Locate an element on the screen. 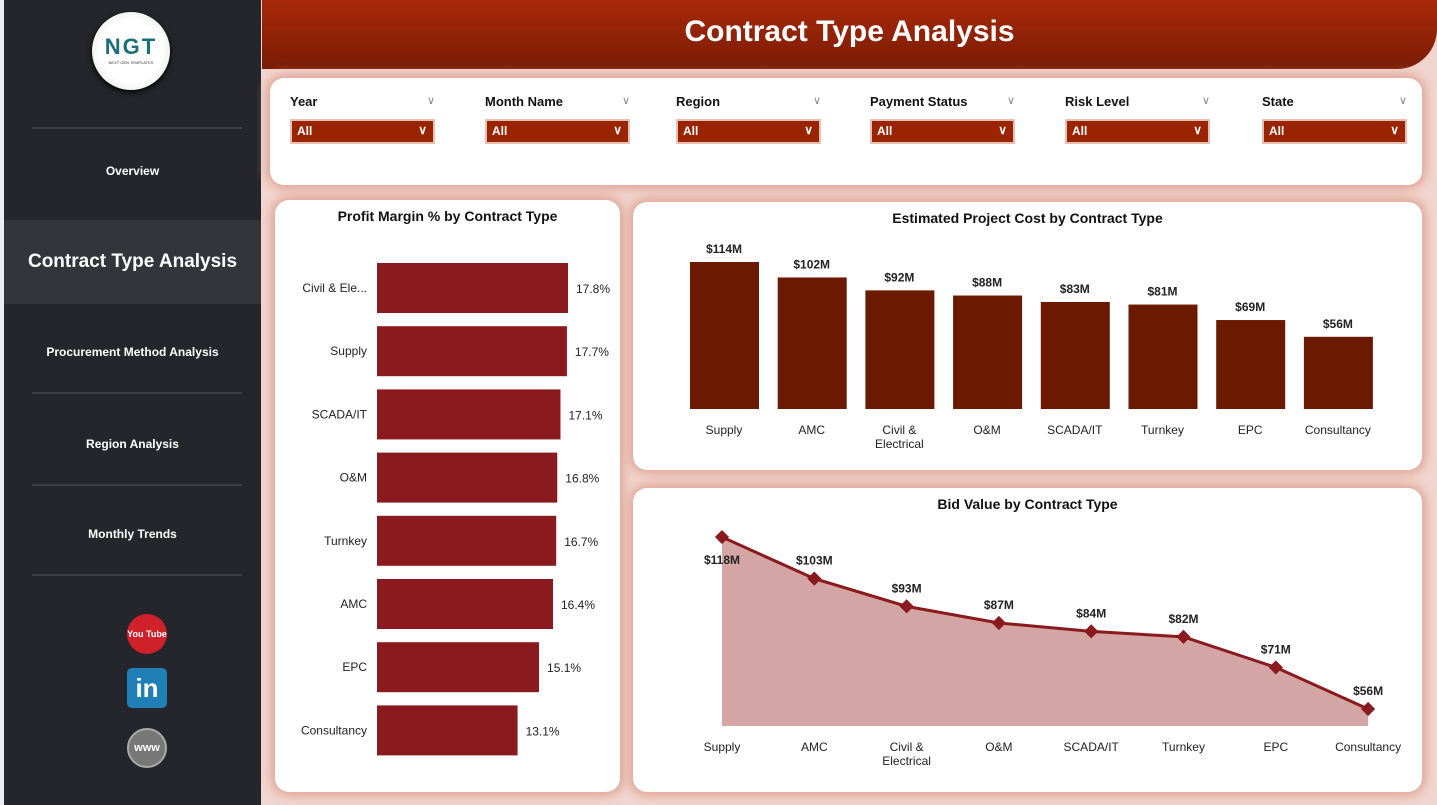 Image resolution: width=1437 pixels, height=805 pixels. category-label: AMC is located at coordinates (811, 430).